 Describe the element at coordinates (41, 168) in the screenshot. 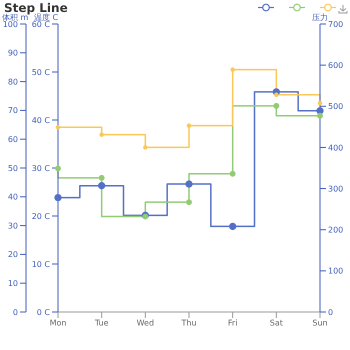

I see `y-tick-label: 30 C` at that location.